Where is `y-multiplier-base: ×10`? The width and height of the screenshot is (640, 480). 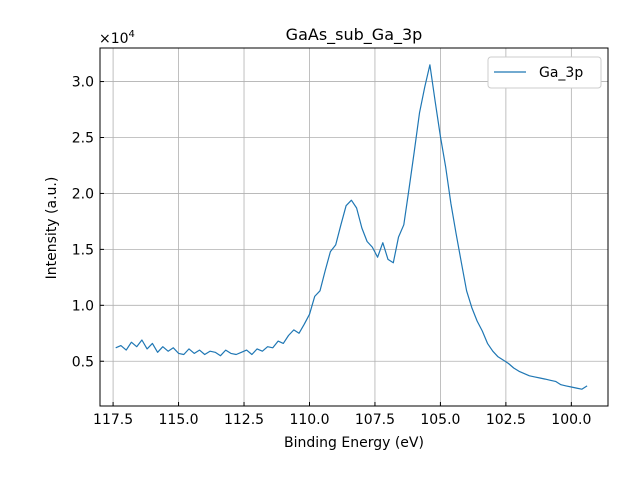 y-multiplier-base: ×10 is located at coordinates (114, 39).